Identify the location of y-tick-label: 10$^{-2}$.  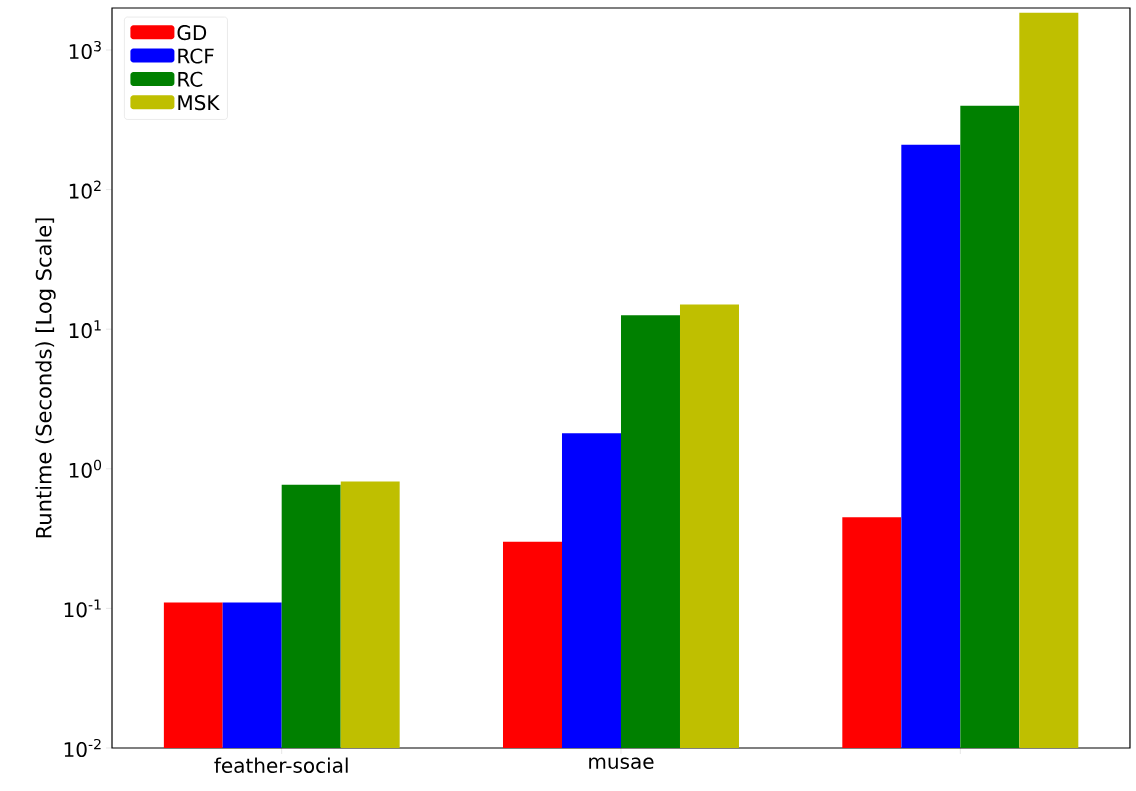
(82, 748).